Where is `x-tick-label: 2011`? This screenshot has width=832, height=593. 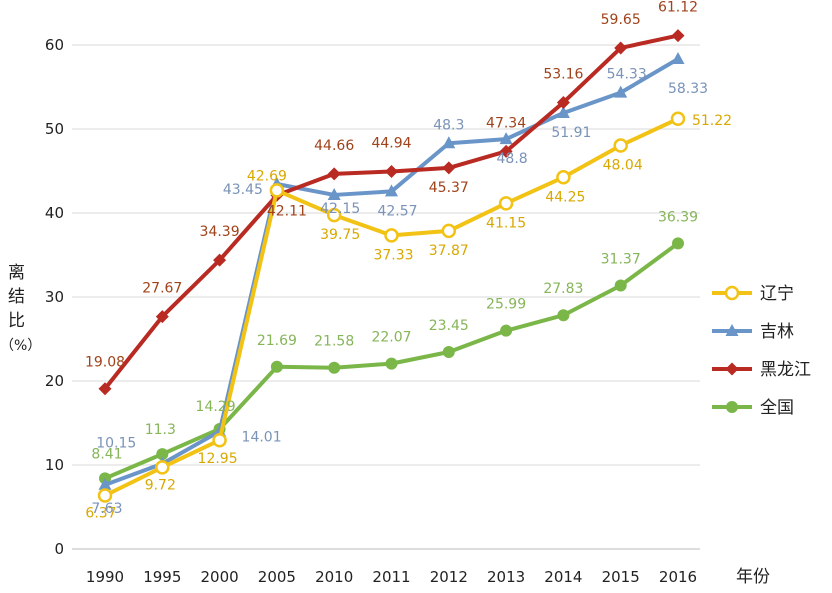 x-tick-label: 2011 is located at coordinates (391, 577).